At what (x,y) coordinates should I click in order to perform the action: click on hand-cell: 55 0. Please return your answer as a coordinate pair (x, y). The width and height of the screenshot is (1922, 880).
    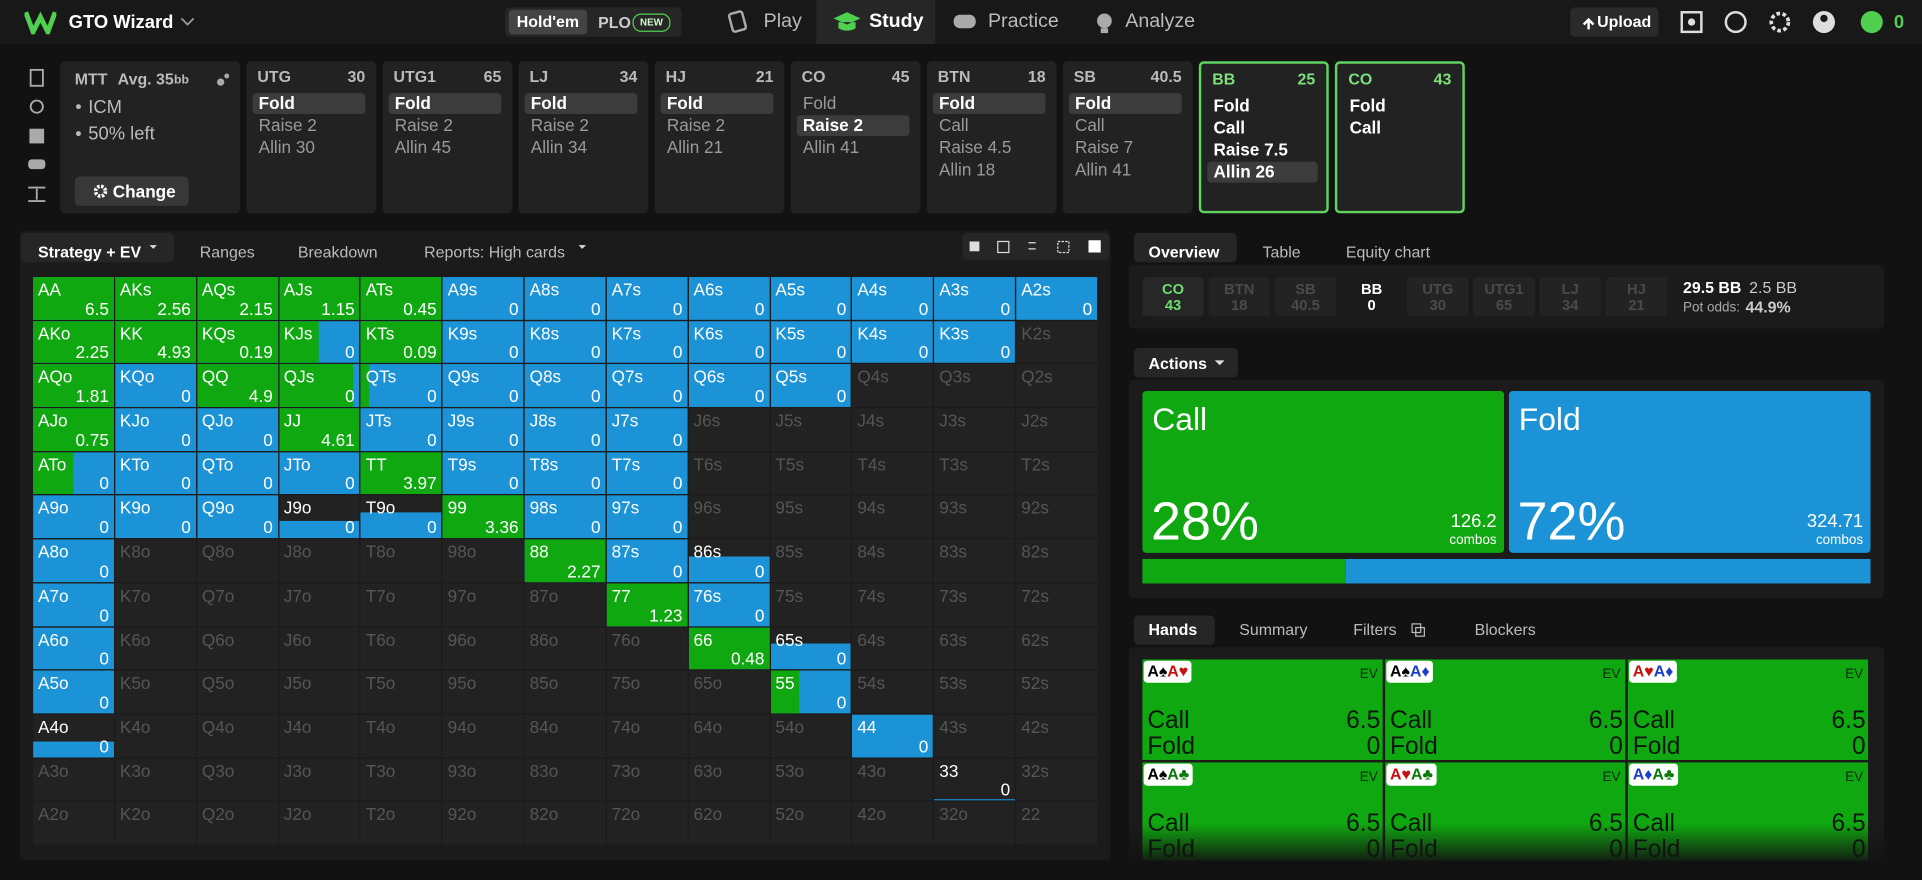
    Looking at the image, I should click on (811, 692).